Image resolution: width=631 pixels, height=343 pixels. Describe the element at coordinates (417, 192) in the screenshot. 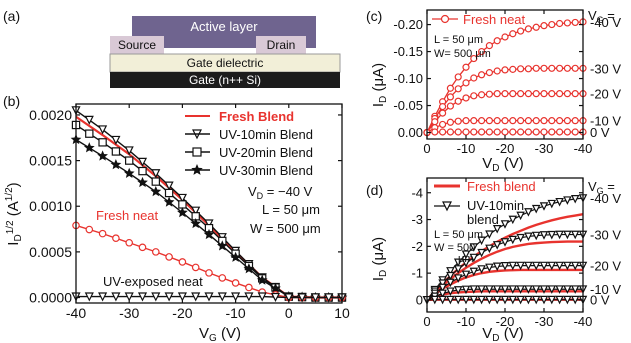

I see `chart-d-ytick-label: -4` at that location.